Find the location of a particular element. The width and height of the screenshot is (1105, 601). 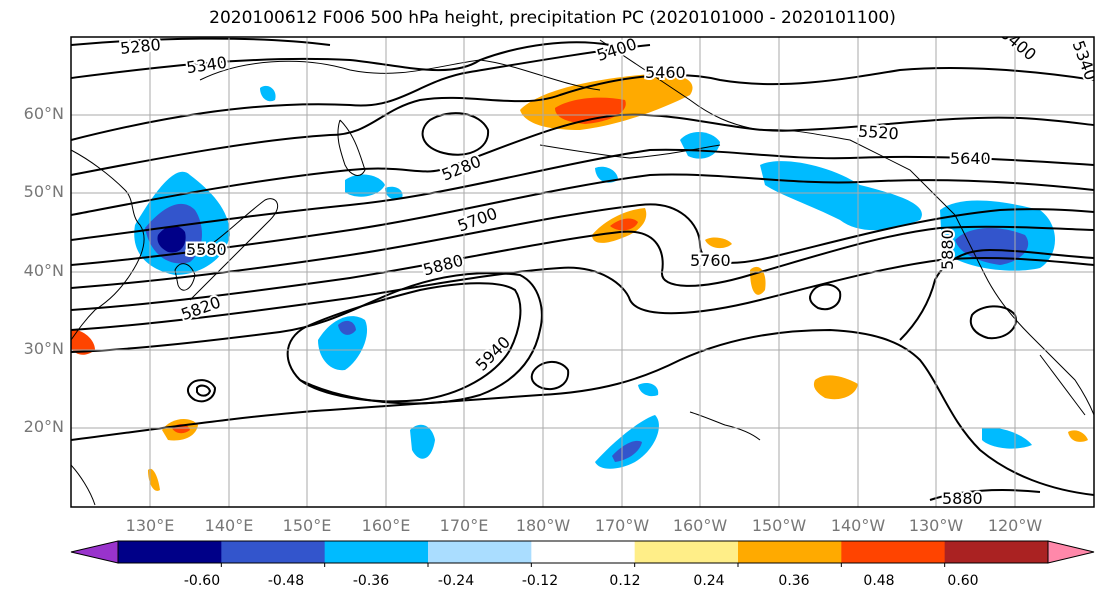

lon-label-160e: 160°E is located at coordinates (386, 525).